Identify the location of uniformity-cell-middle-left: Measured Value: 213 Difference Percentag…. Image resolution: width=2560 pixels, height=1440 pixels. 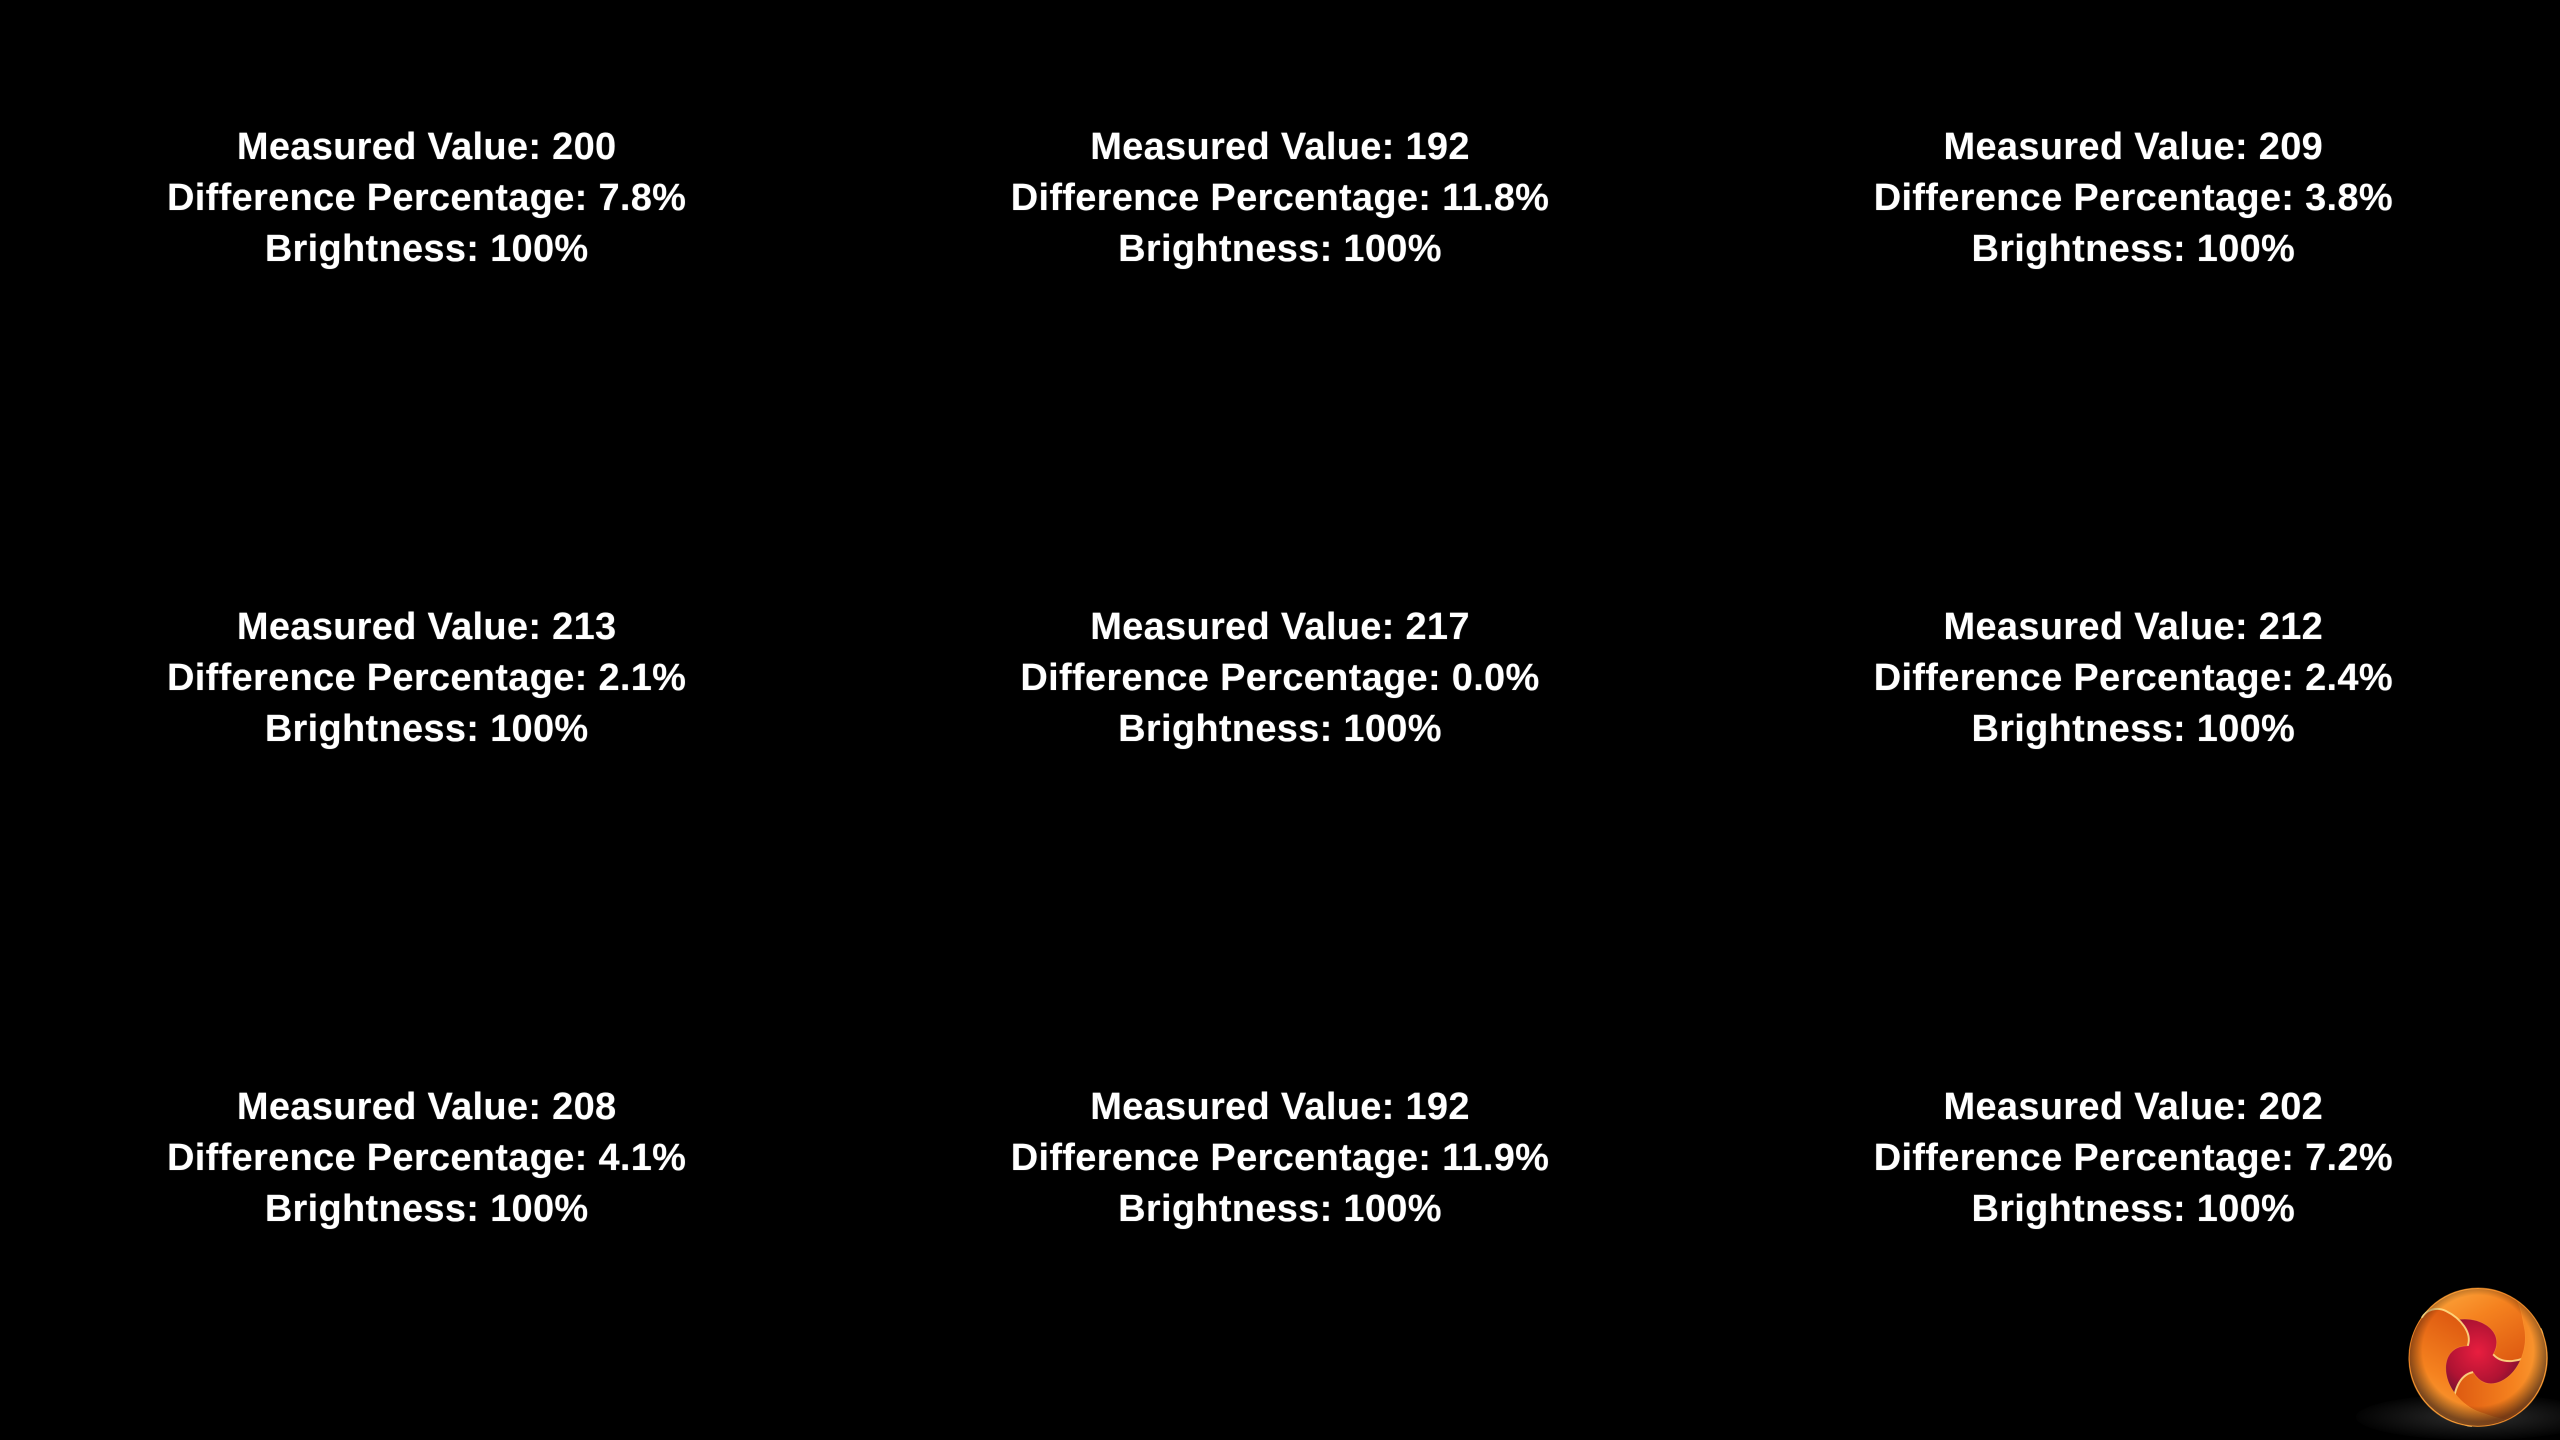
(426, 720).